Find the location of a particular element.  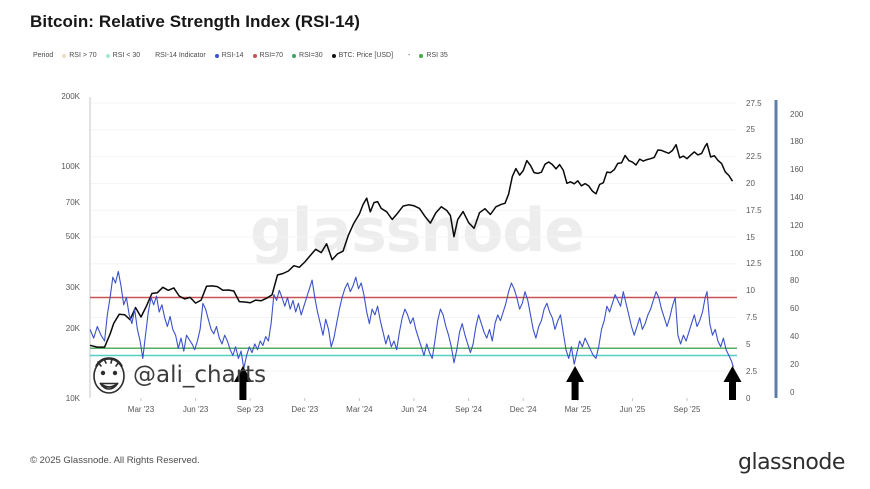

price-tick: 70K is located at coordinates (72, 202).